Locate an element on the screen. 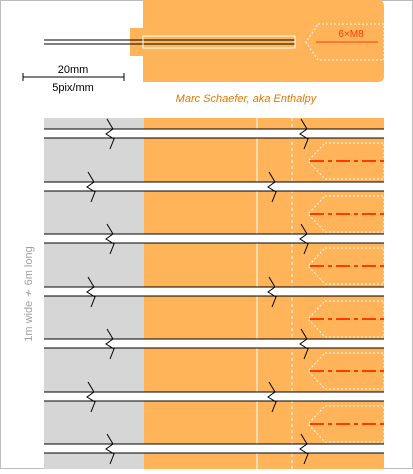 This screenshot has width=413, height=474. scale-bar: 20mm 5pix/mm is located at coordinates (73, 79).